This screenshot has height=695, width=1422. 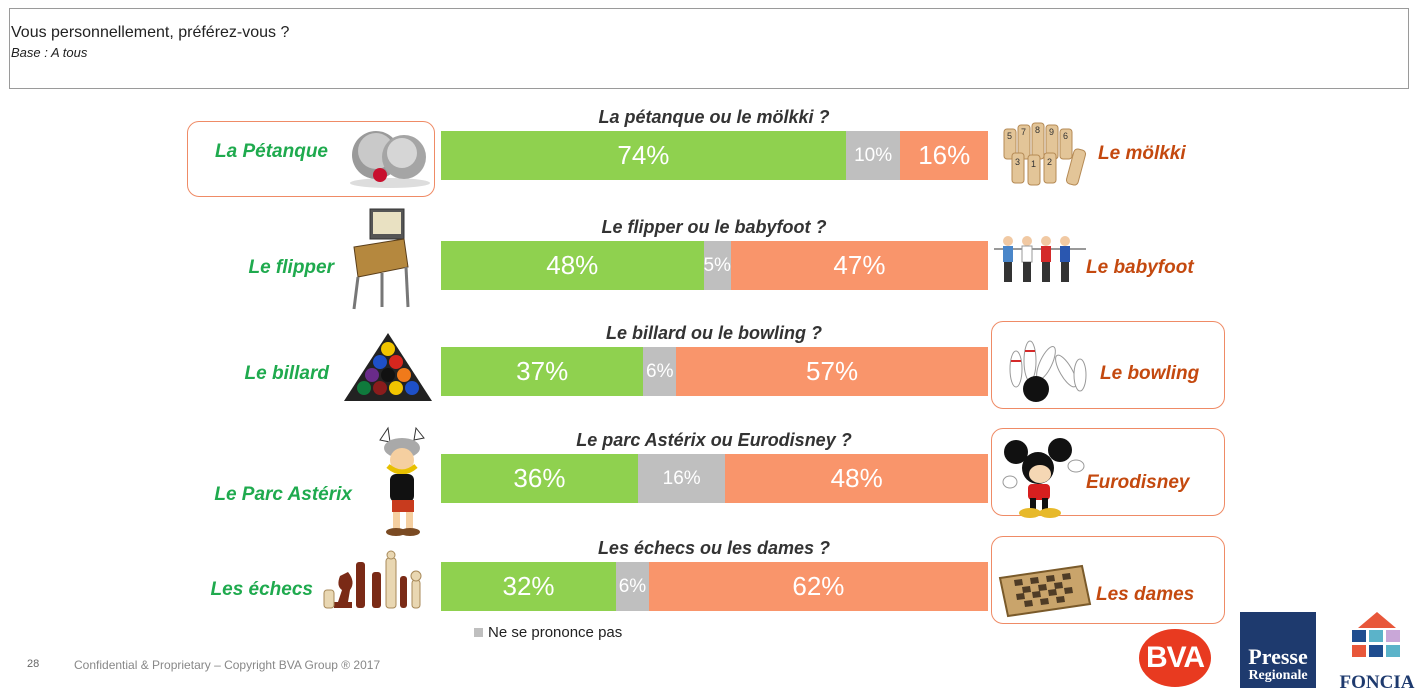 What do you see at coordinates (1040, 263) in the screenshot?
I see `foosball-players-icon` at bounding box center [1040, 263].